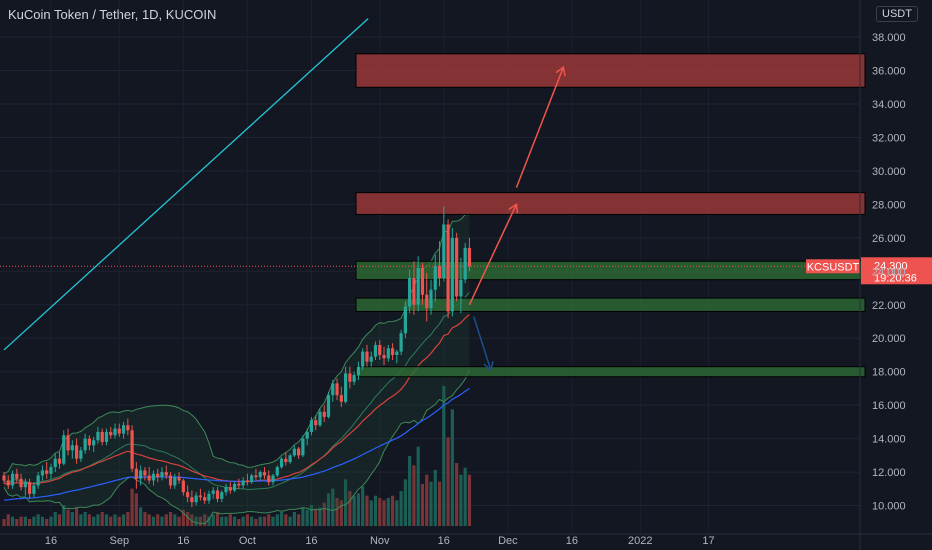 The width and height of the screenshot is (932, 550). I want to click on last-price-value: 24.300, so click(891, 266).